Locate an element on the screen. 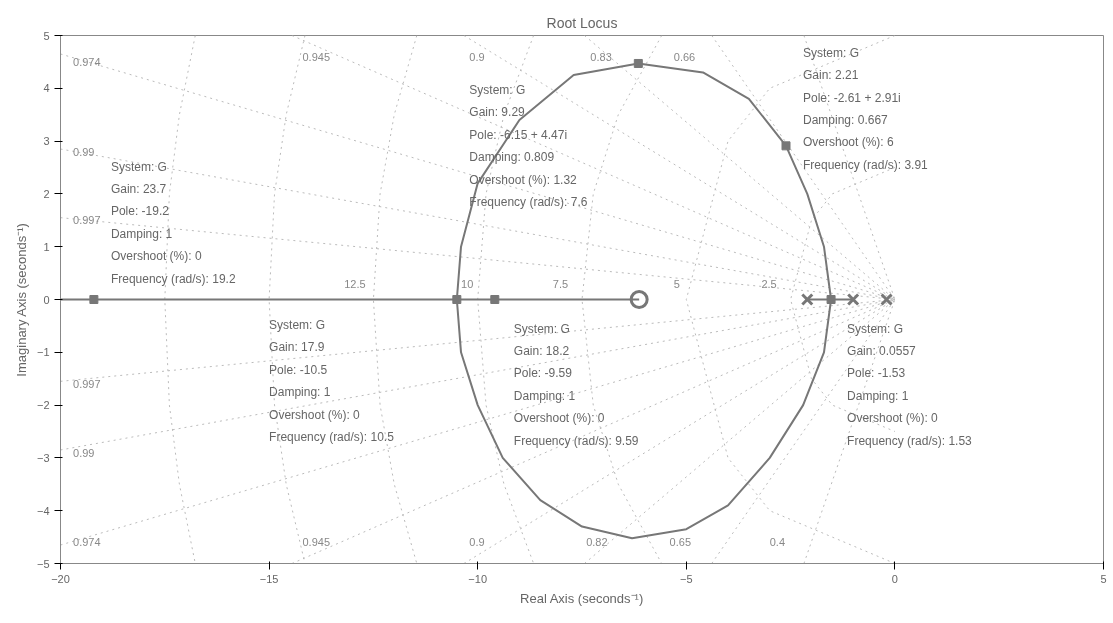 The image size is (1113, 623). annotation: 12.5 is located at coordinates (355, 283).